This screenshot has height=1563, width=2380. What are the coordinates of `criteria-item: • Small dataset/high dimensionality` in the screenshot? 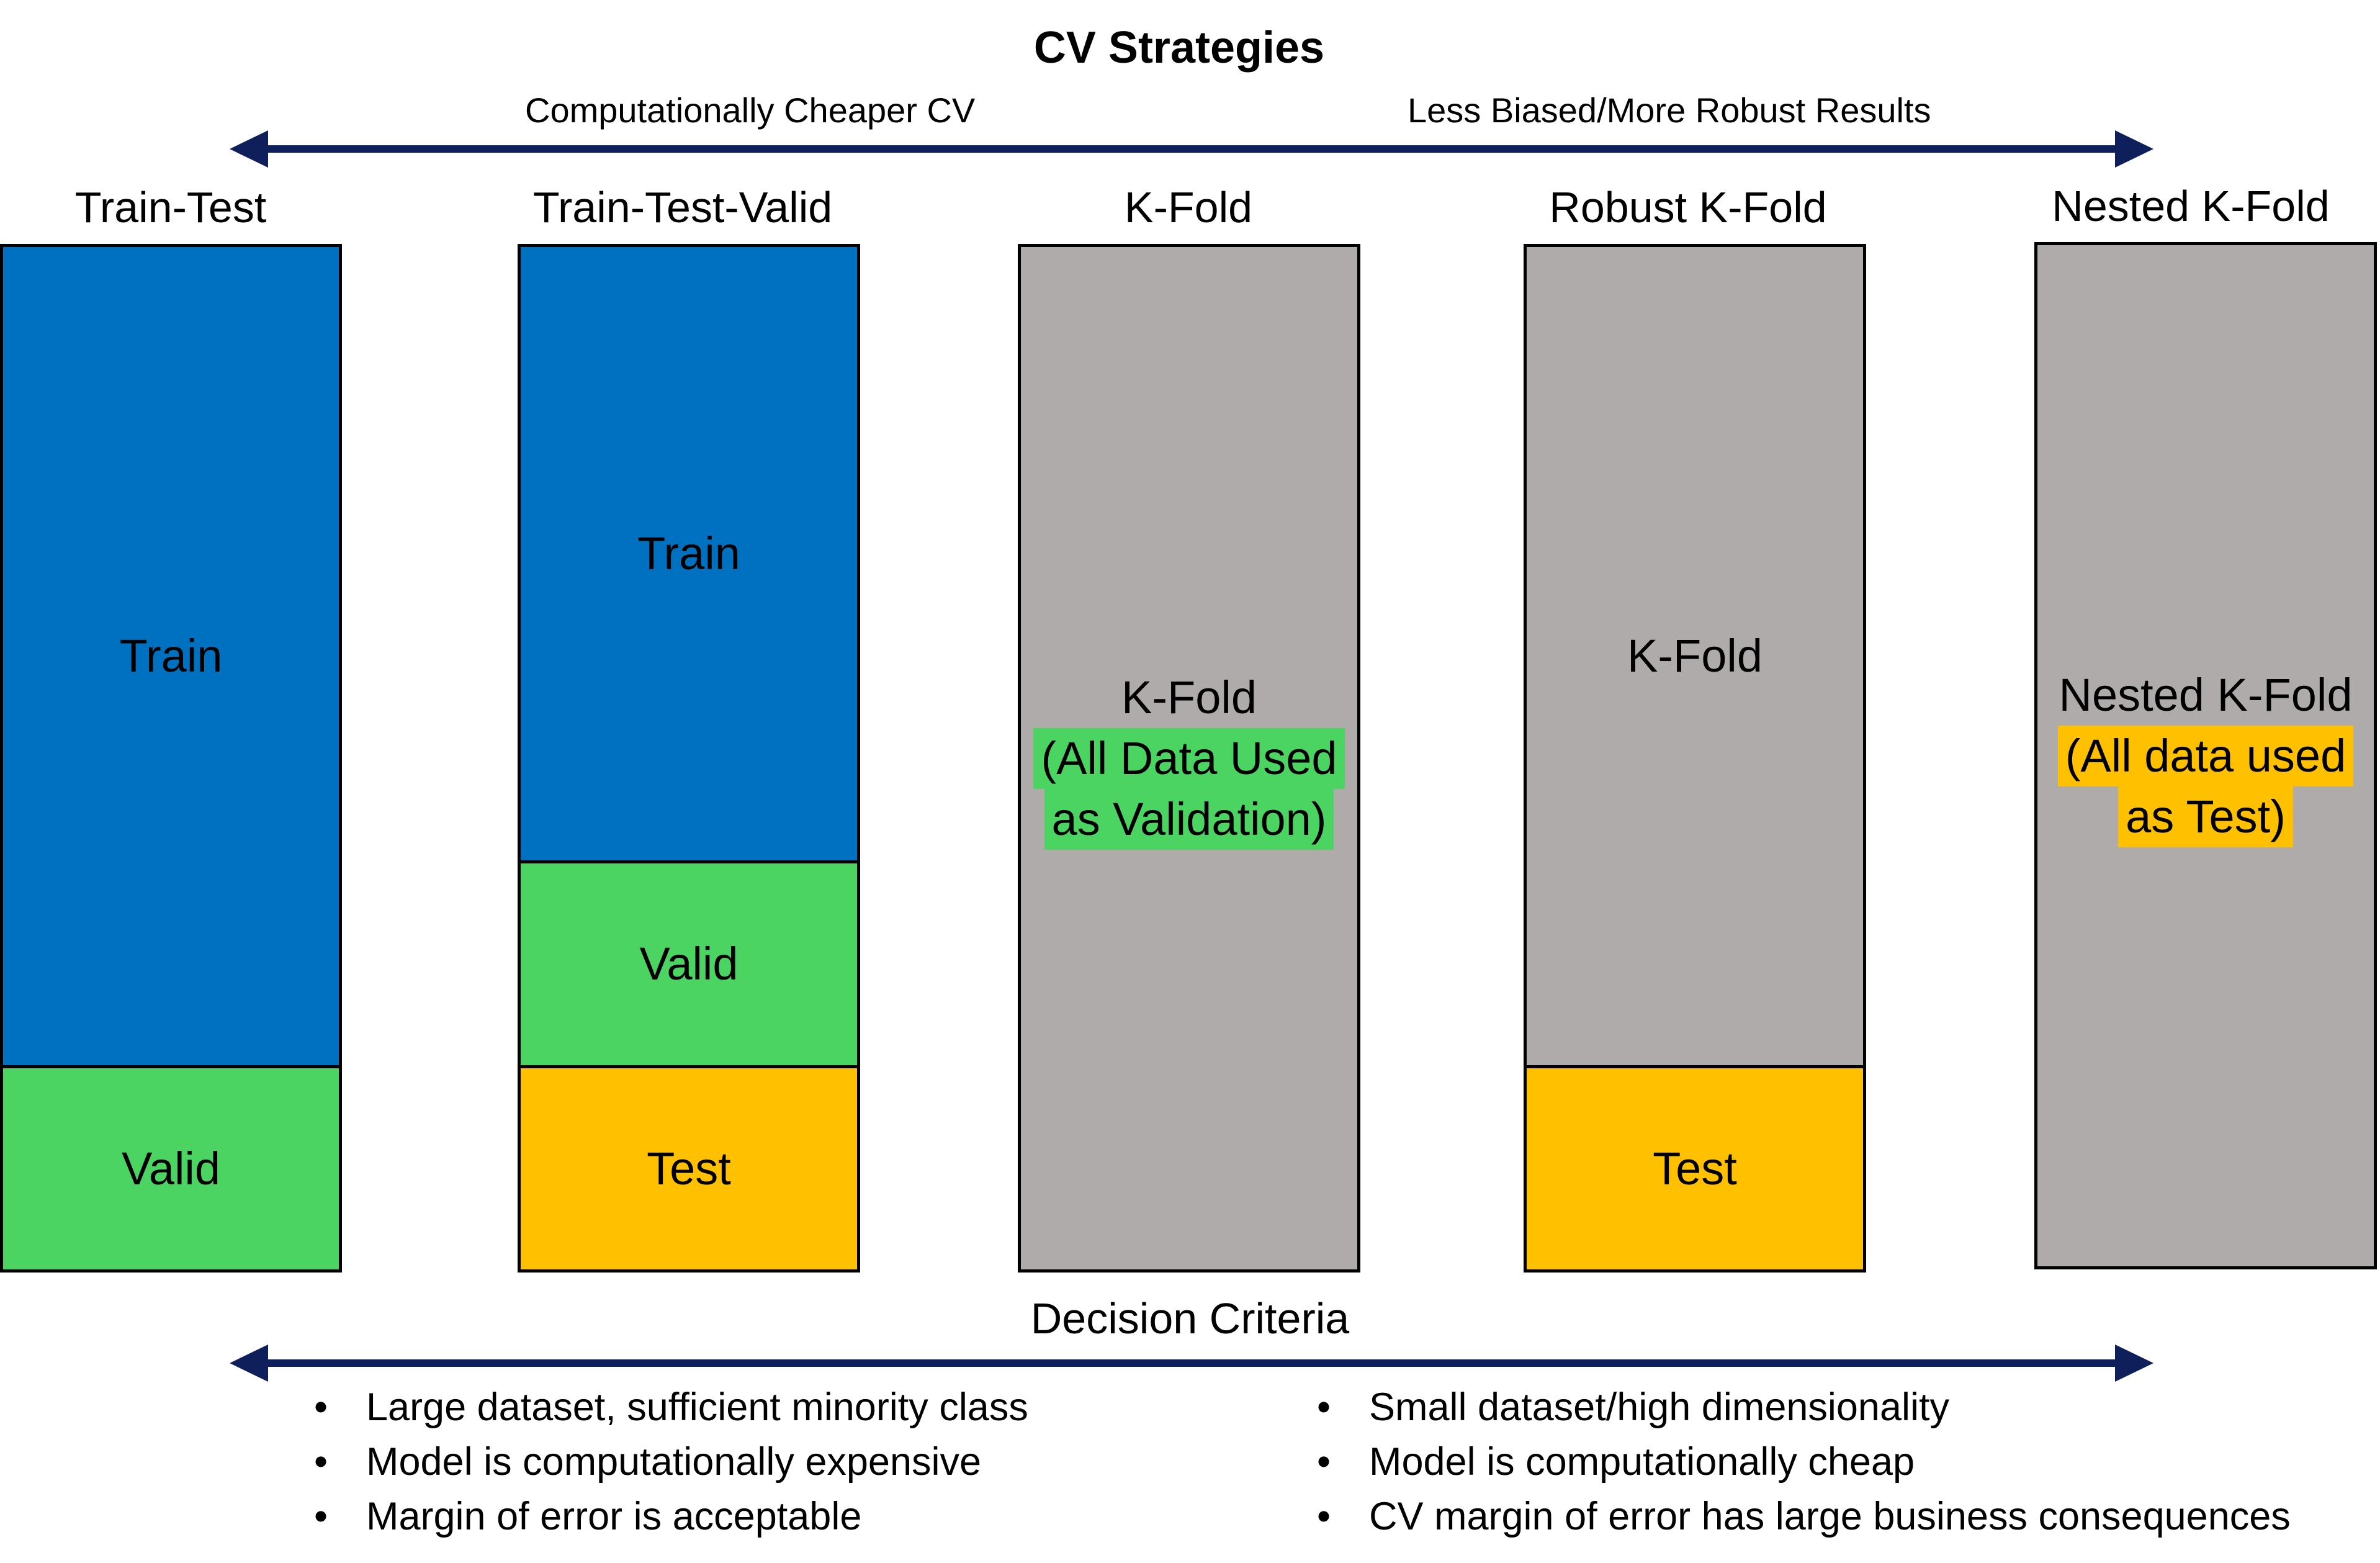 It's located at (1797, 1407).